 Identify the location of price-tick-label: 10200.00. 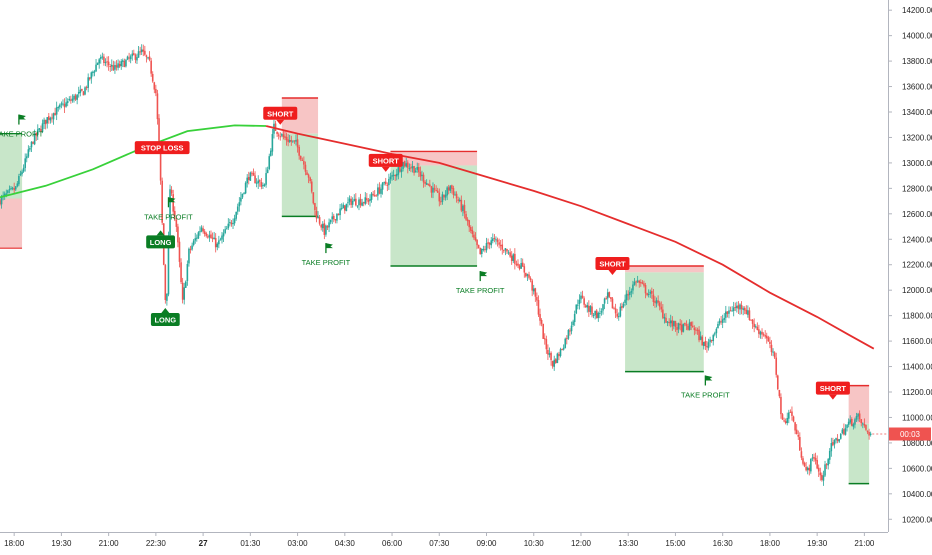
(917, 519).